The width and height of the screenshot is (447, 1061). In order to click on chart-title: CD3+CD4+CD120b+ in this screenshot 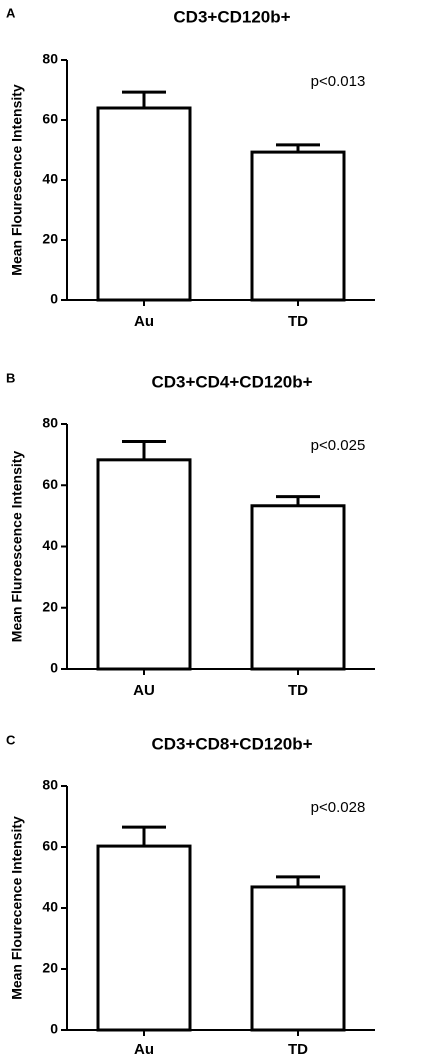, I will do `click(231, 381)`.